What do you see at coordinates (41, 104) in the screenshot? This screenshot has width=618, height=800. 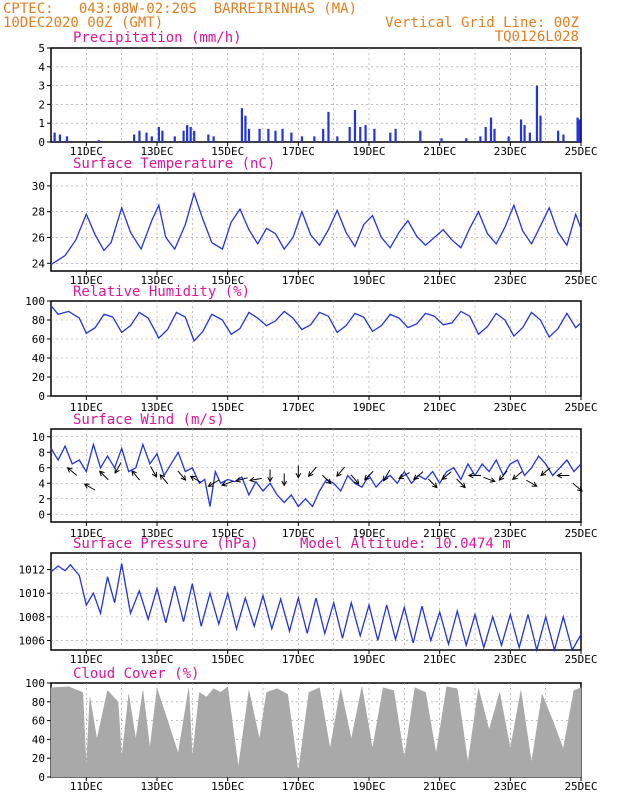 I see `precip-ytick-label: 2` at bounding box center [41, 104].